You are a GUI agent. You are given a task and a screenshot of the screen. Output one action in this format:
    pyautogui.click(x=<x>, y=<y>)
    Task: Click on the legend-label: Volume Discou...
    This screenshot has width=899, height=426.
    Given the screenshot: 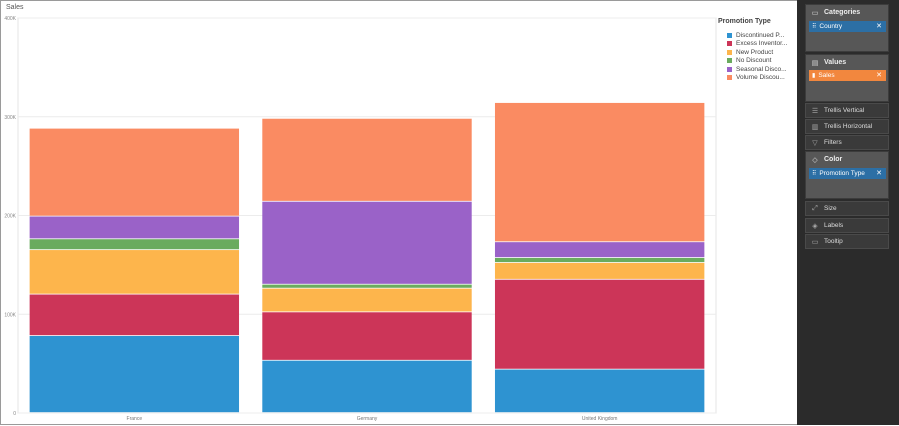 What is the action you would take?
    pyautogui.click(x=760, y=77)
    